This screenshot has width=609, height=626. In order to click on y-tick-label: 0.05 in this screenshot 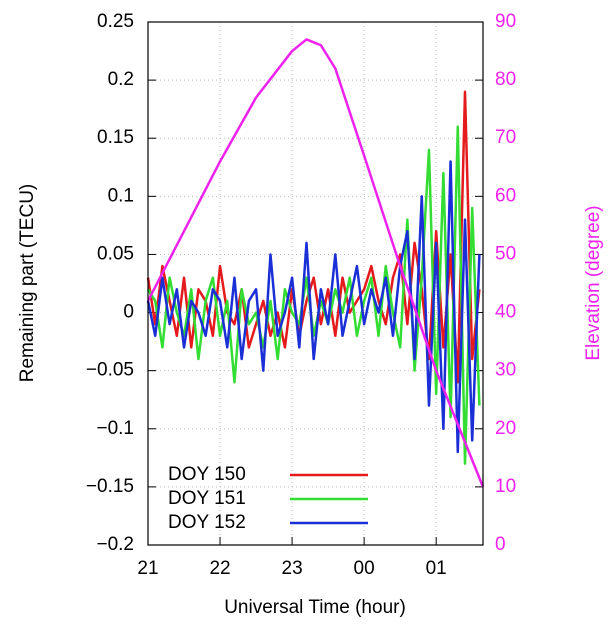, I will do `click(115, 253)`.